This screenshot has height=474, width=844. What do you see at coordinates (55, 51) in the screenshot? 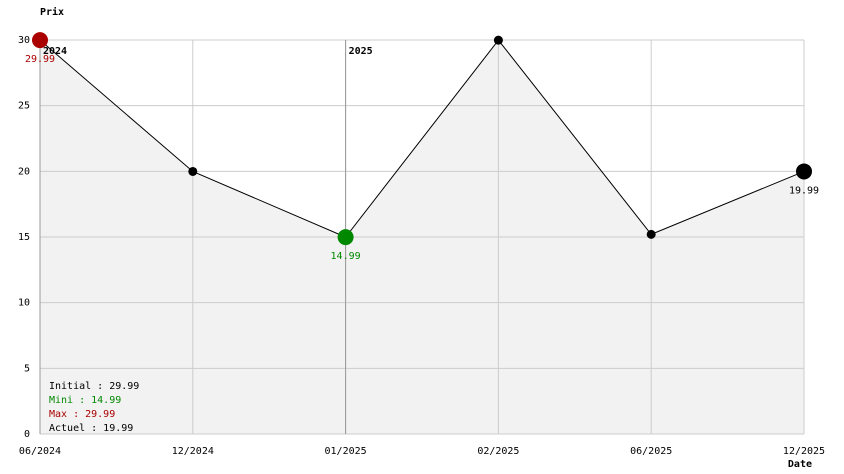
I see `year-label: 2024` at bounding box center [55, 51].